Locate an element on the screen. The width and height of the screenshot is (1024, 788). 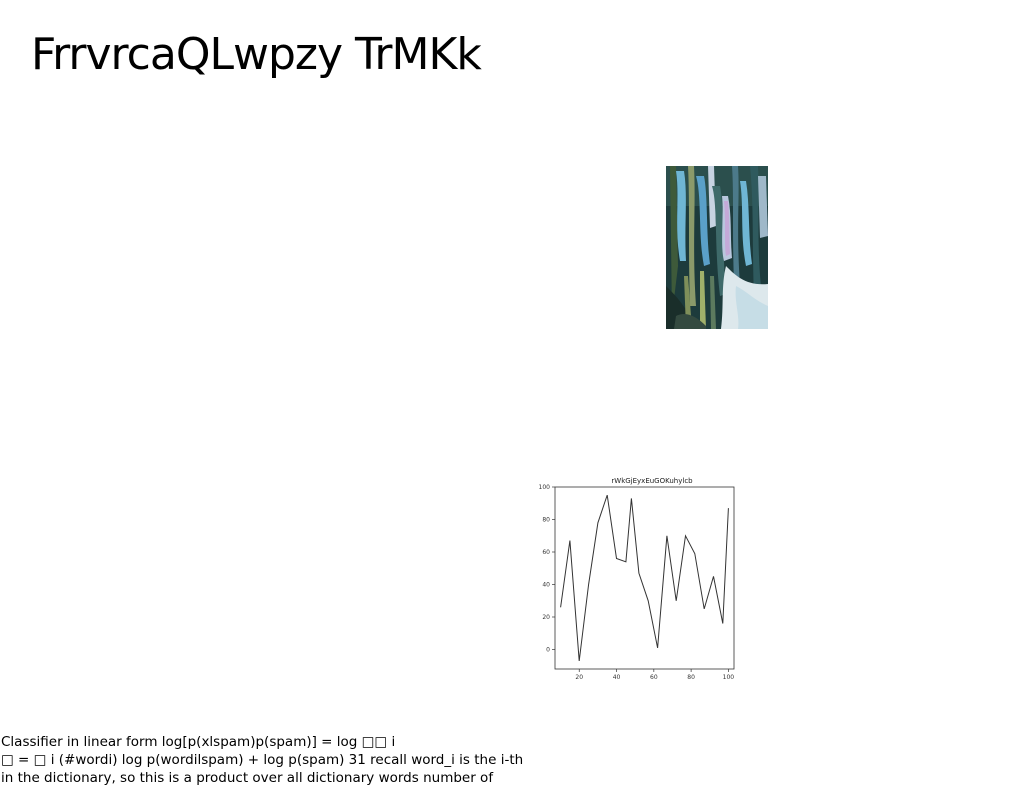
slide-title: FrrvrcaQLwpzy TrMKk is located at coordinates (256, 54).